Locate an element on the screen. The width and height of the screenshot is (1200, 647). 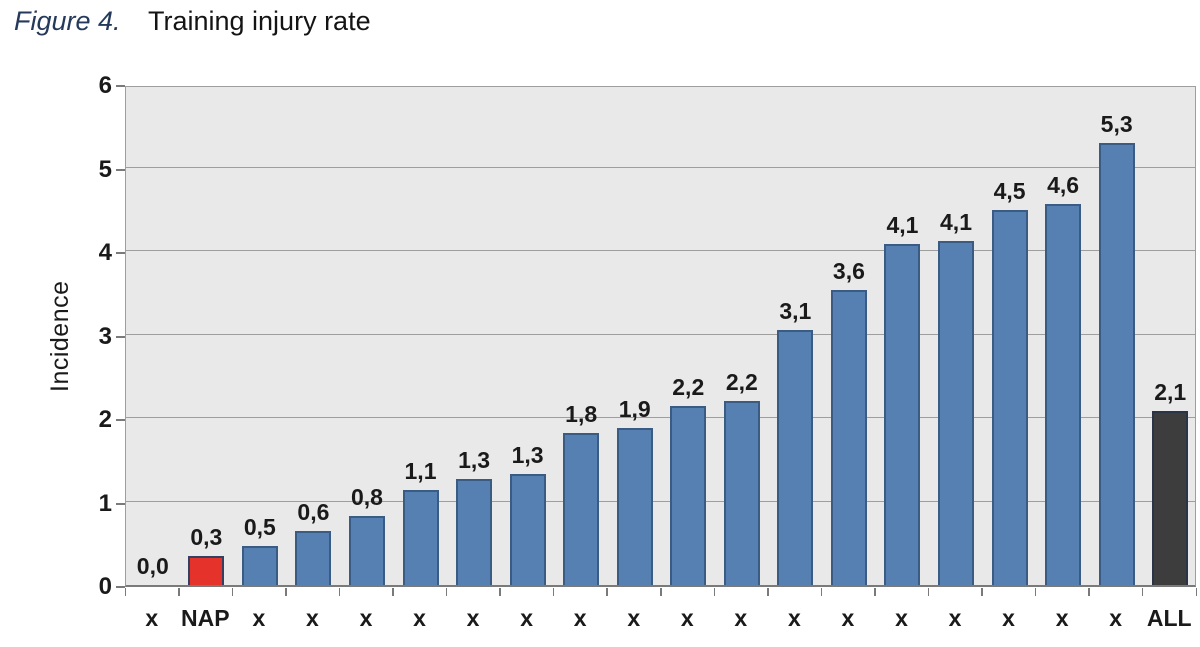
bar-value-label: 0,3 is located at coordinates (206, 536).